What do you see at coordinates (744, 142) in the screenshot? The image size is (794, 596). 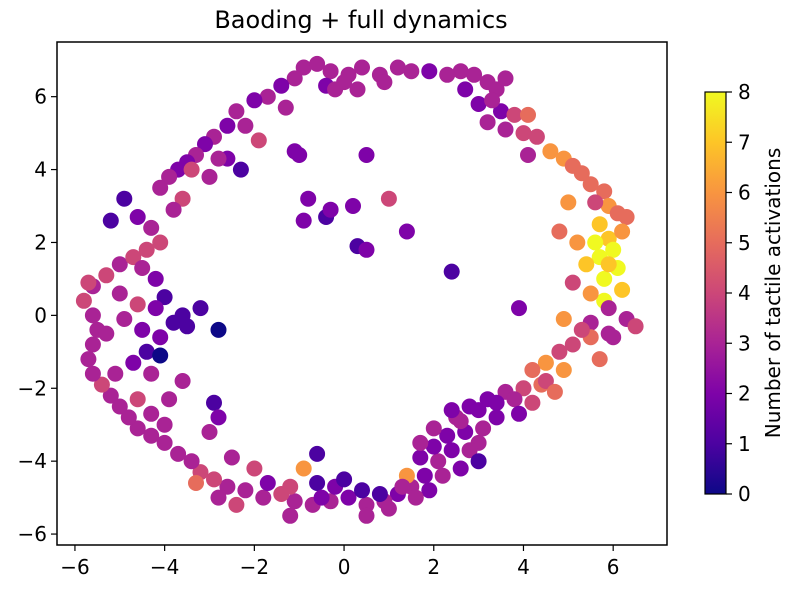 I see `colorbar-tick-label: 7` at bounding box center [744, 142].